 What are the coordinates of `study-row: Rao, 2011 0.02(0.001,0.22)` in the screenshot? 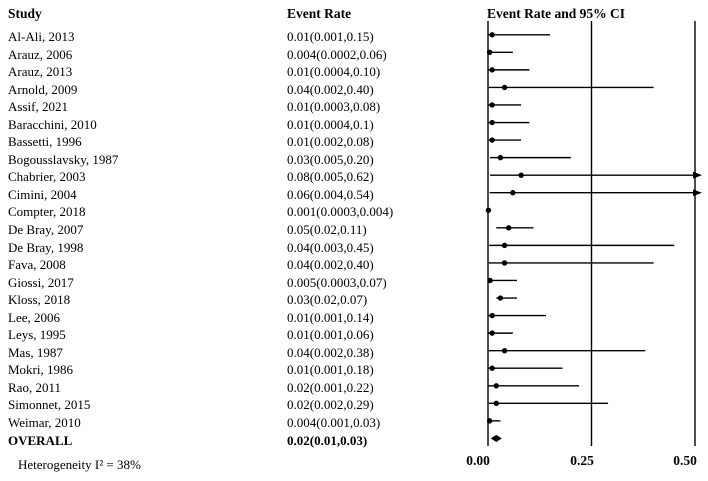 It's located at (354, 388).